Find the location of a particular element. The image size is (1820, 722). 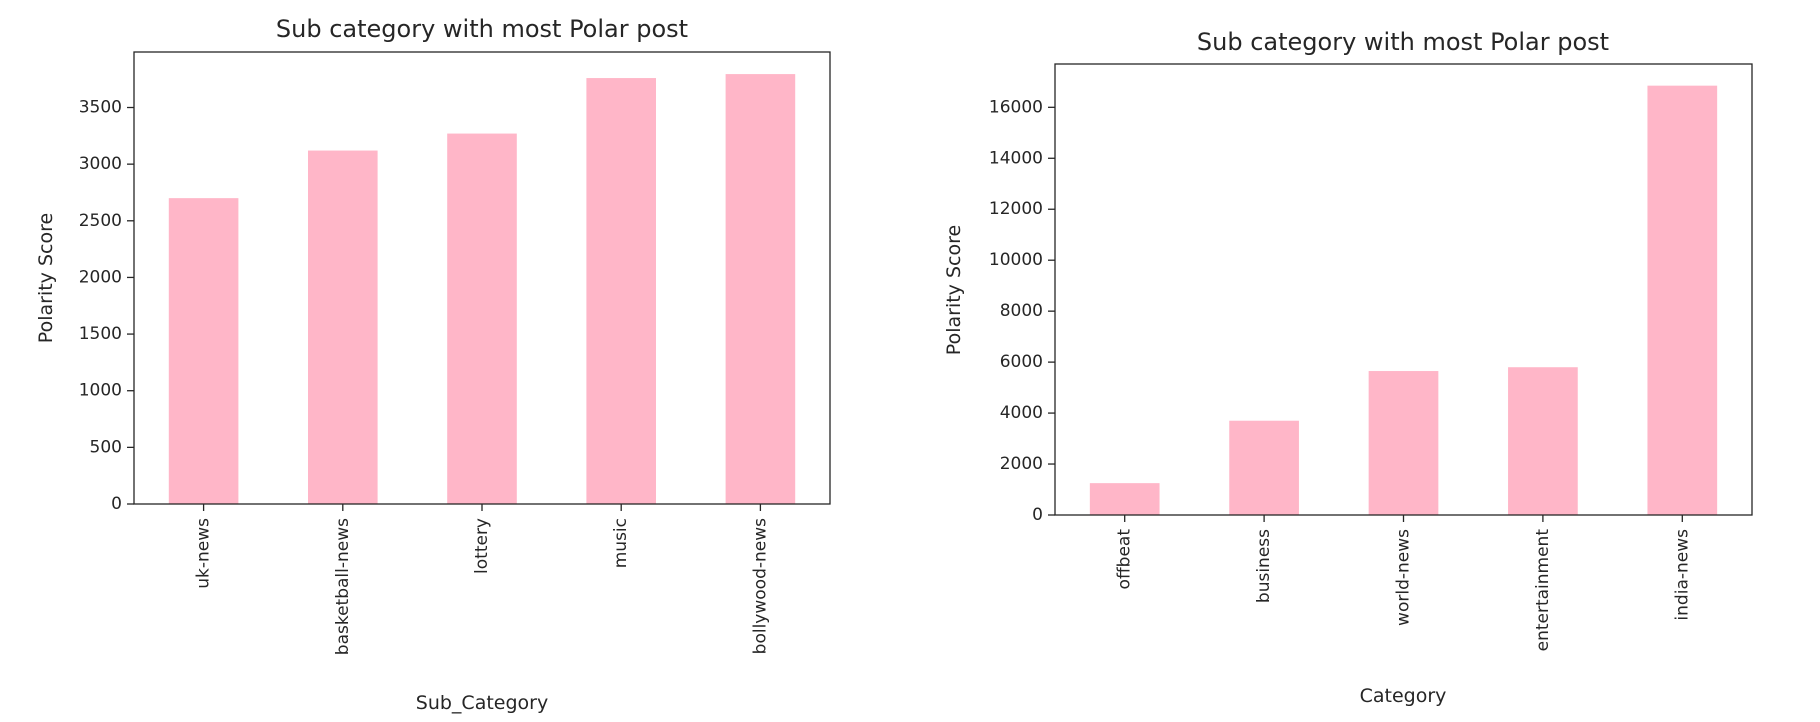

bar-offbeat is located at coordinates (1124, 499).